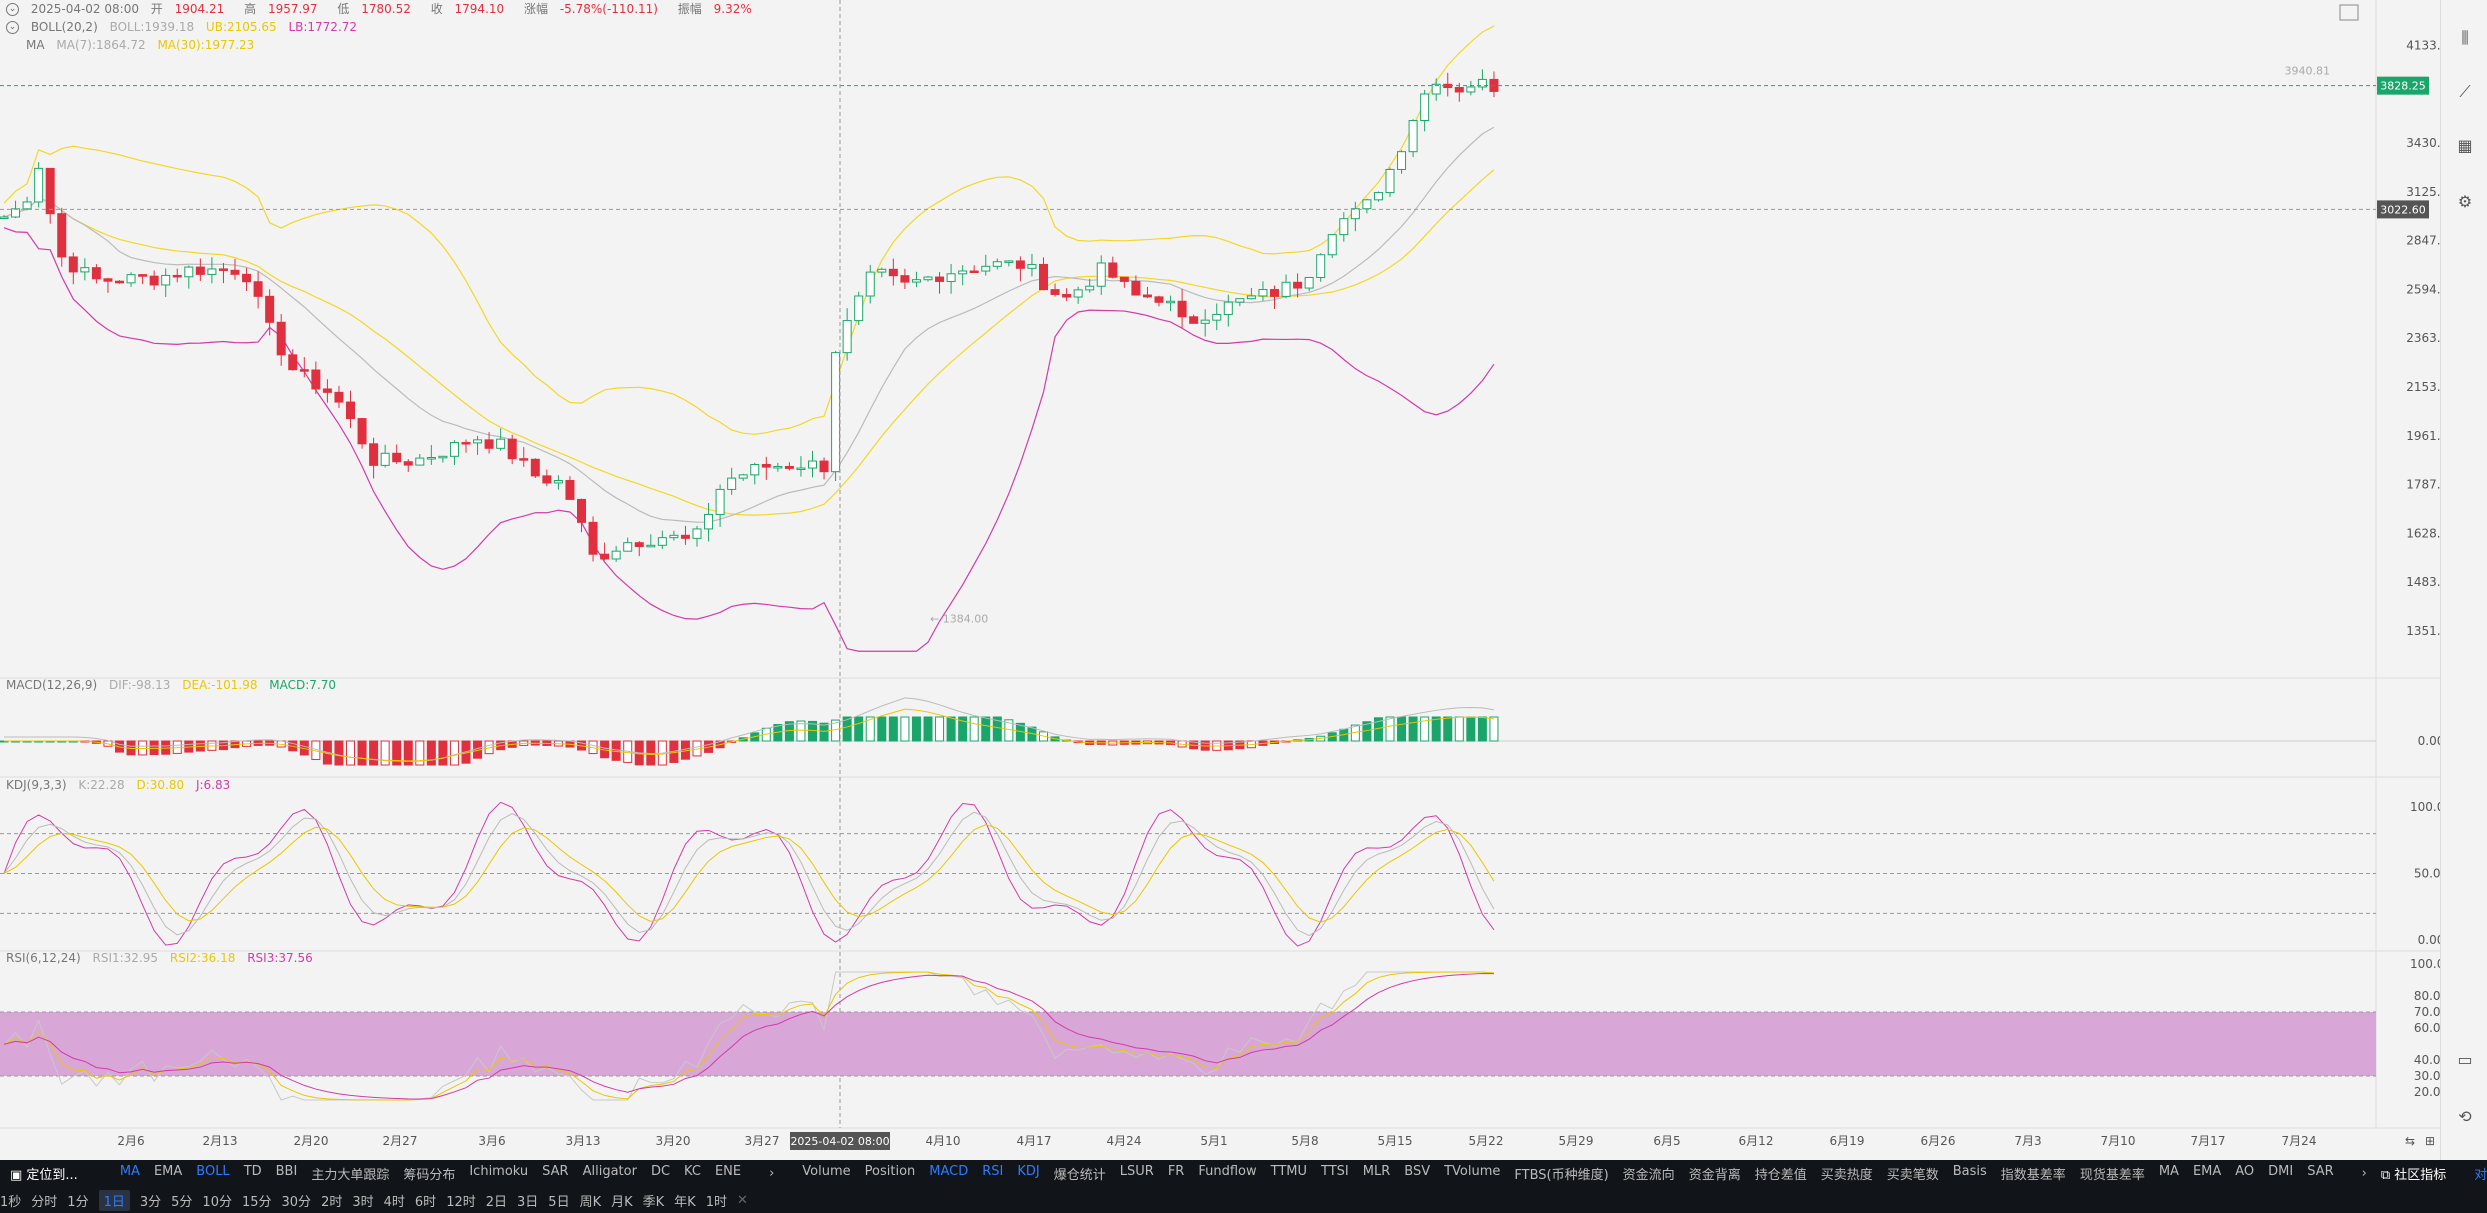 This screenshot has height=1213, width=2487. Describe the element at coordinates (332, 1202) in the screenshot. I see `interval-tab: 2时` at that location.